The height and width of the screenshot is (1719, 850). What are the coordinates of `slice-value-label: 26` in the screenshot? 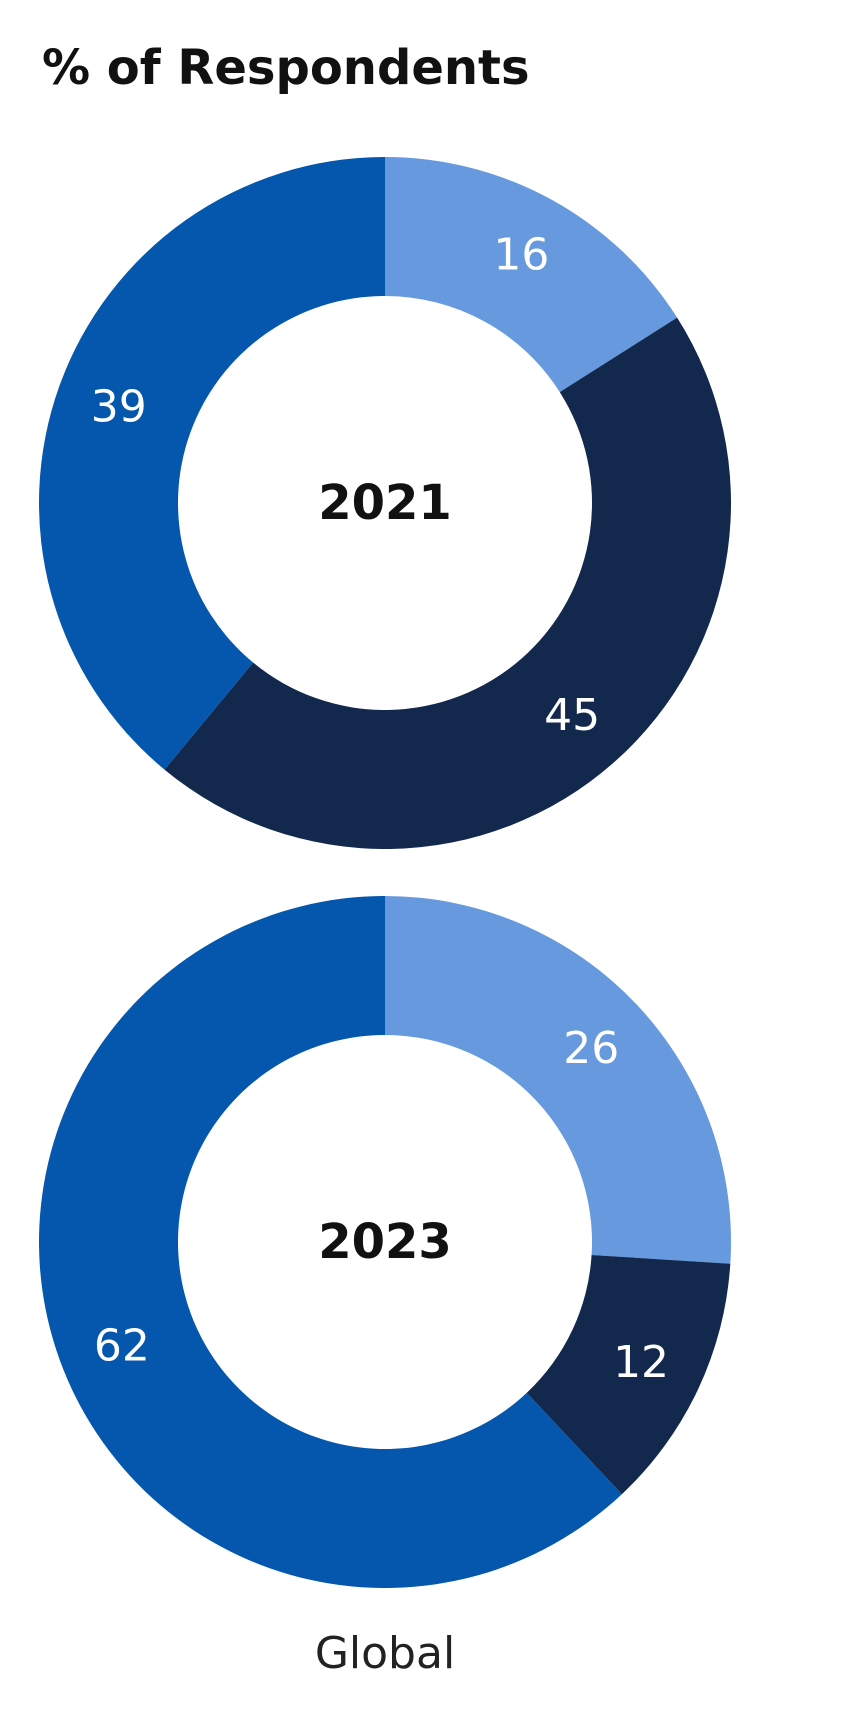 It's located at (591, 1048).